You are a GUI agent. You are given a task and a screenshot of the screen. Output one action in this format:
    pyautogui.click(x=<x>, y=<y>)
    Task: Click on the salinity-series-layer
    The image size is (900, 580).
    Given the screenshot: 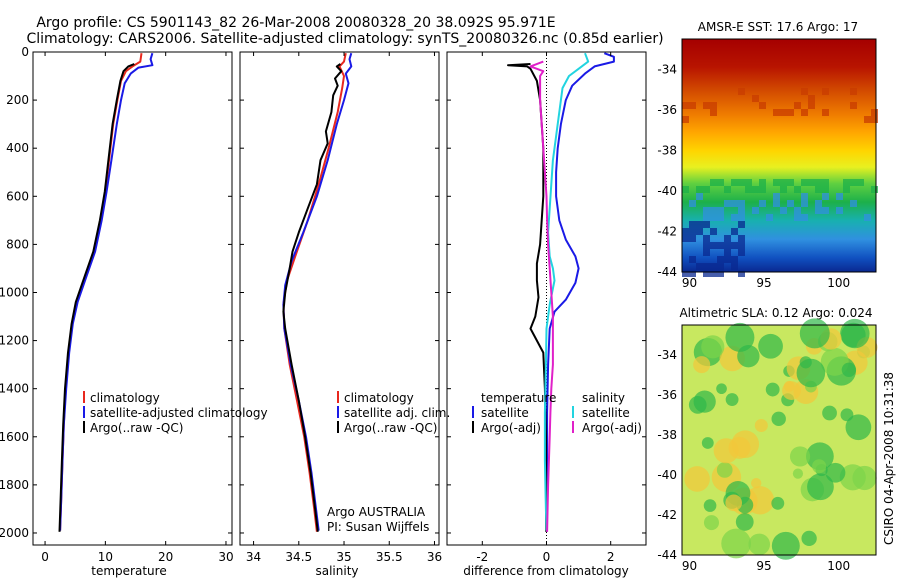 What is the action you would take?
    pyautogui.click(x=317, y=292)
    